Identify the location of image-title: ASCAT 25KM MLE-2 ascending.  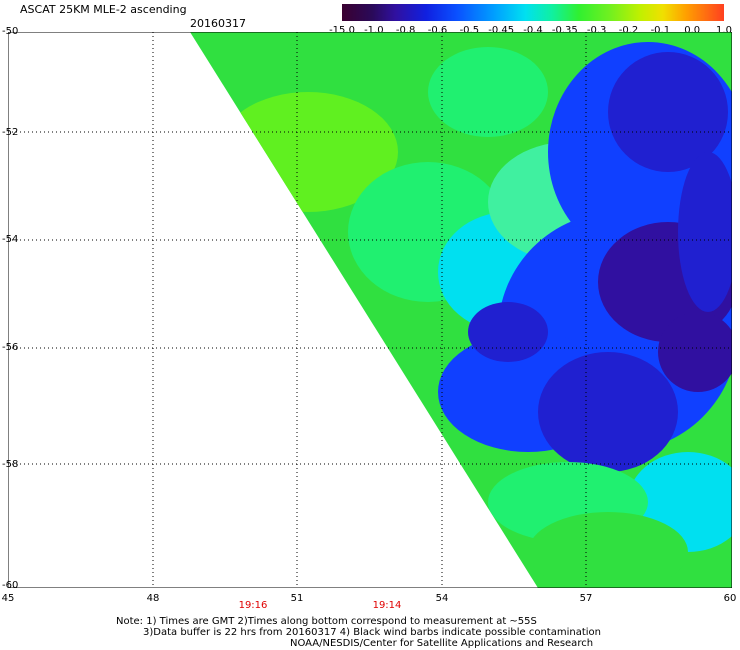
(103, 9).